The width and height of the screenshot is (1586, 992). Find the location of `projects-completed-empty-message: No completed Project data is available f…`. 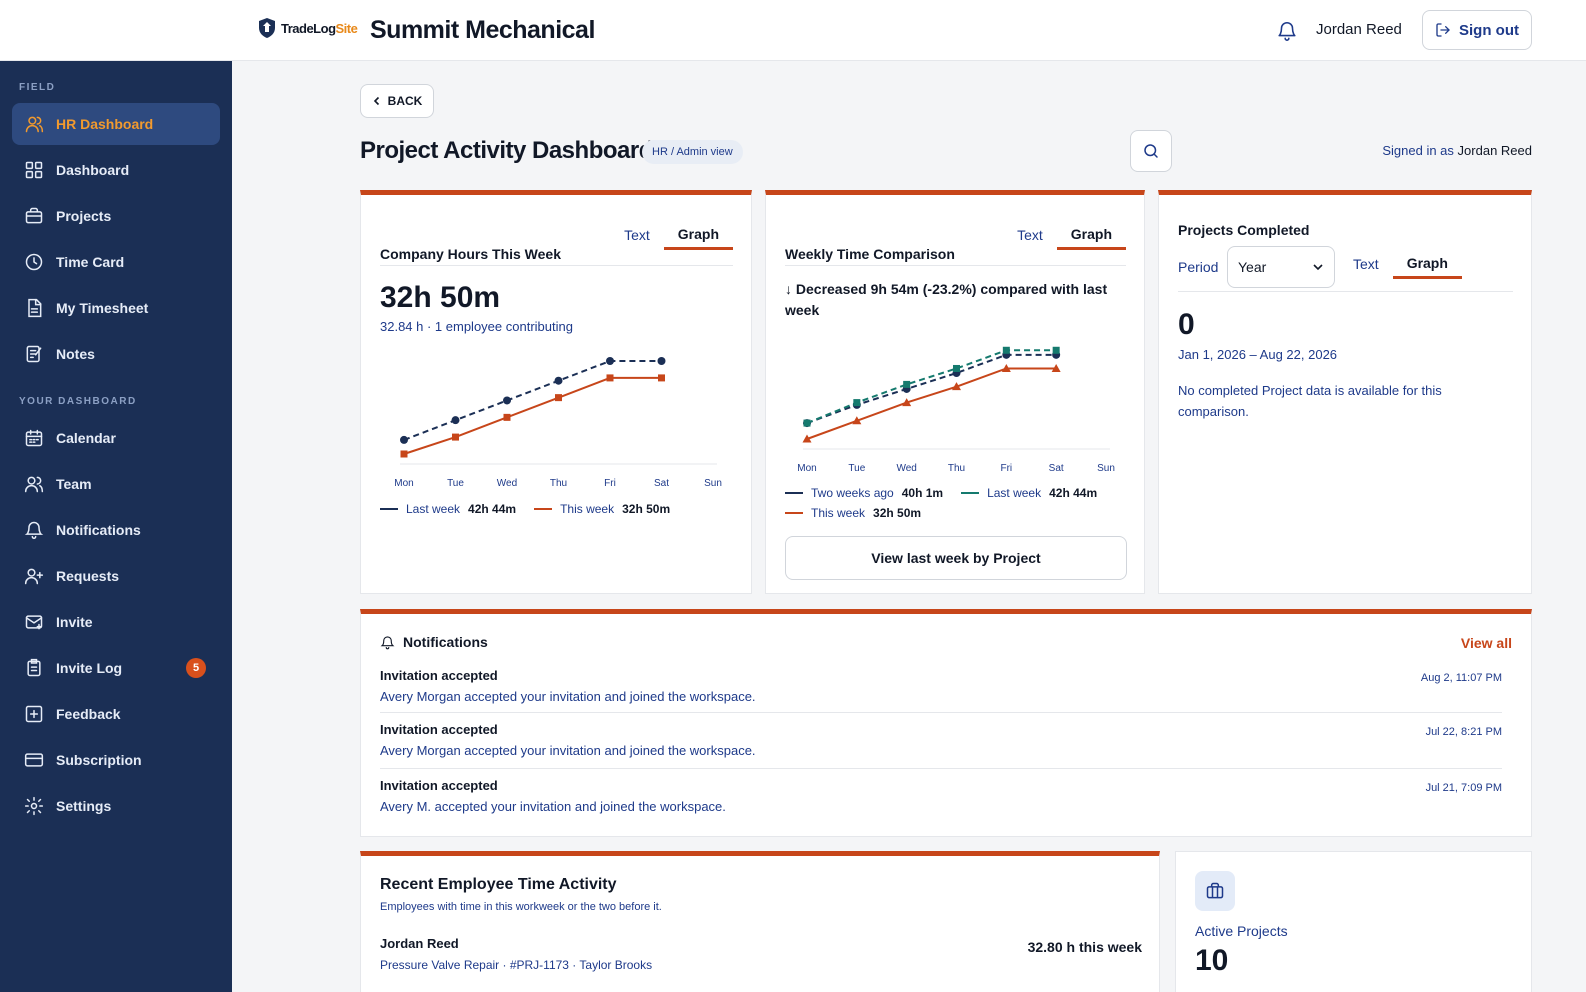

projects-completed-empty-message: No completed Project data is available f… is located at coordinates (1310, 401).